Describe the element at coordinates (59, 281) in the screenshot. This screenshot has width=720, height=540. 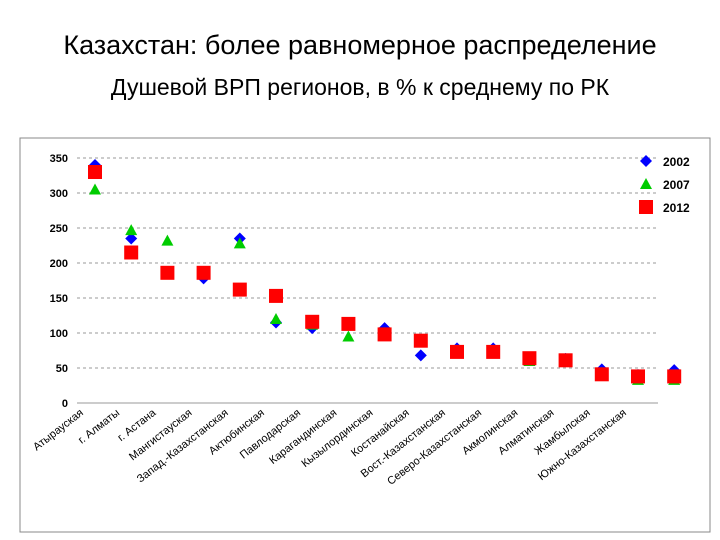
I see `y-axis-ticks: 0 50 100 150 200 250 300 350` at that location.